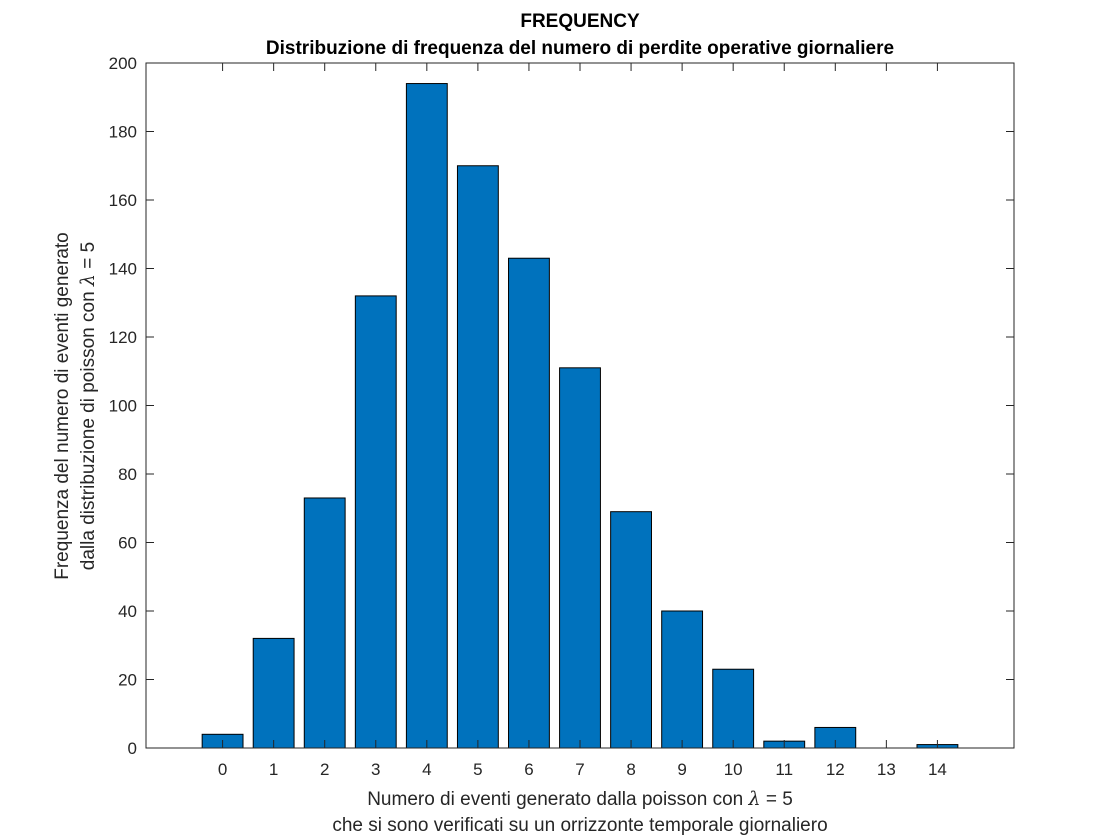 The height and width of the screenshot is (840, 1120). I want to click on y-axis-label-lambda: λ, so click(88, 280).